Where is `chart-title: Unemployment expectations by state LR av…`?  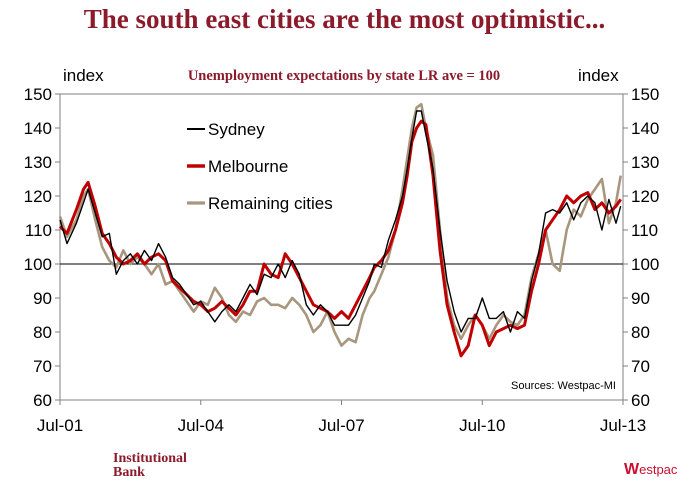
chart-title: Unemployment expectations by state LR av… is located at coordinates (344, 76).